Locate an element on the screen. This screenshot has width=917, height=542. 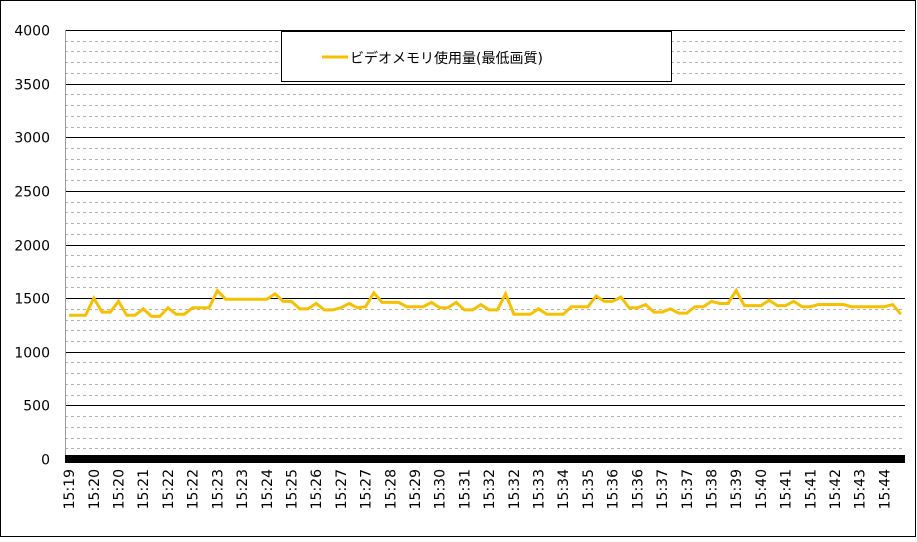
y-tick-label: 2000 is located at coordinates (32, 247).